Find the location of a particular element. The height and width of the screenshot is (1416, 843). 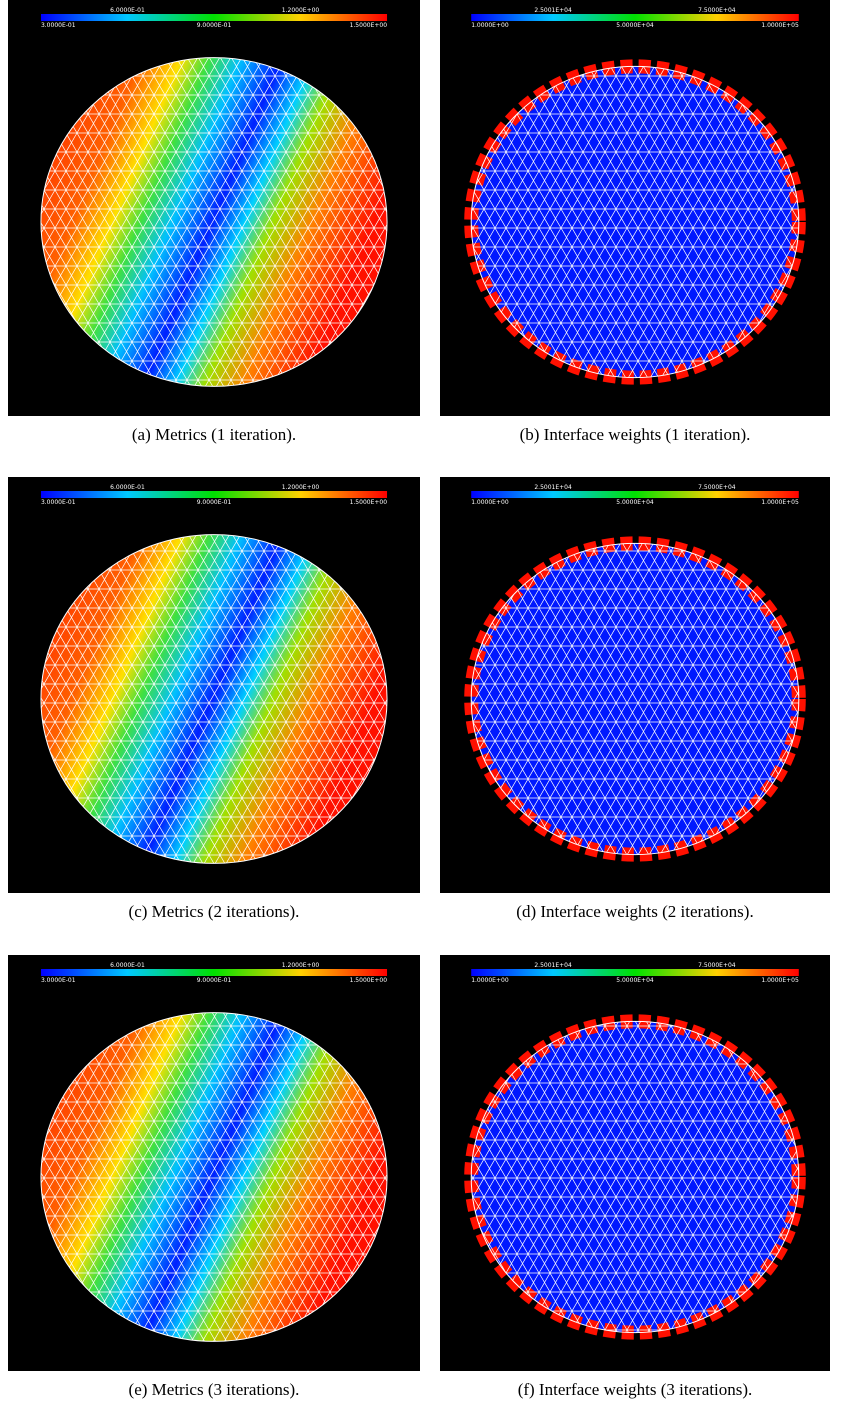

caption: (d) Interface weights (2 iterations). is located at coordinates (634, 911).